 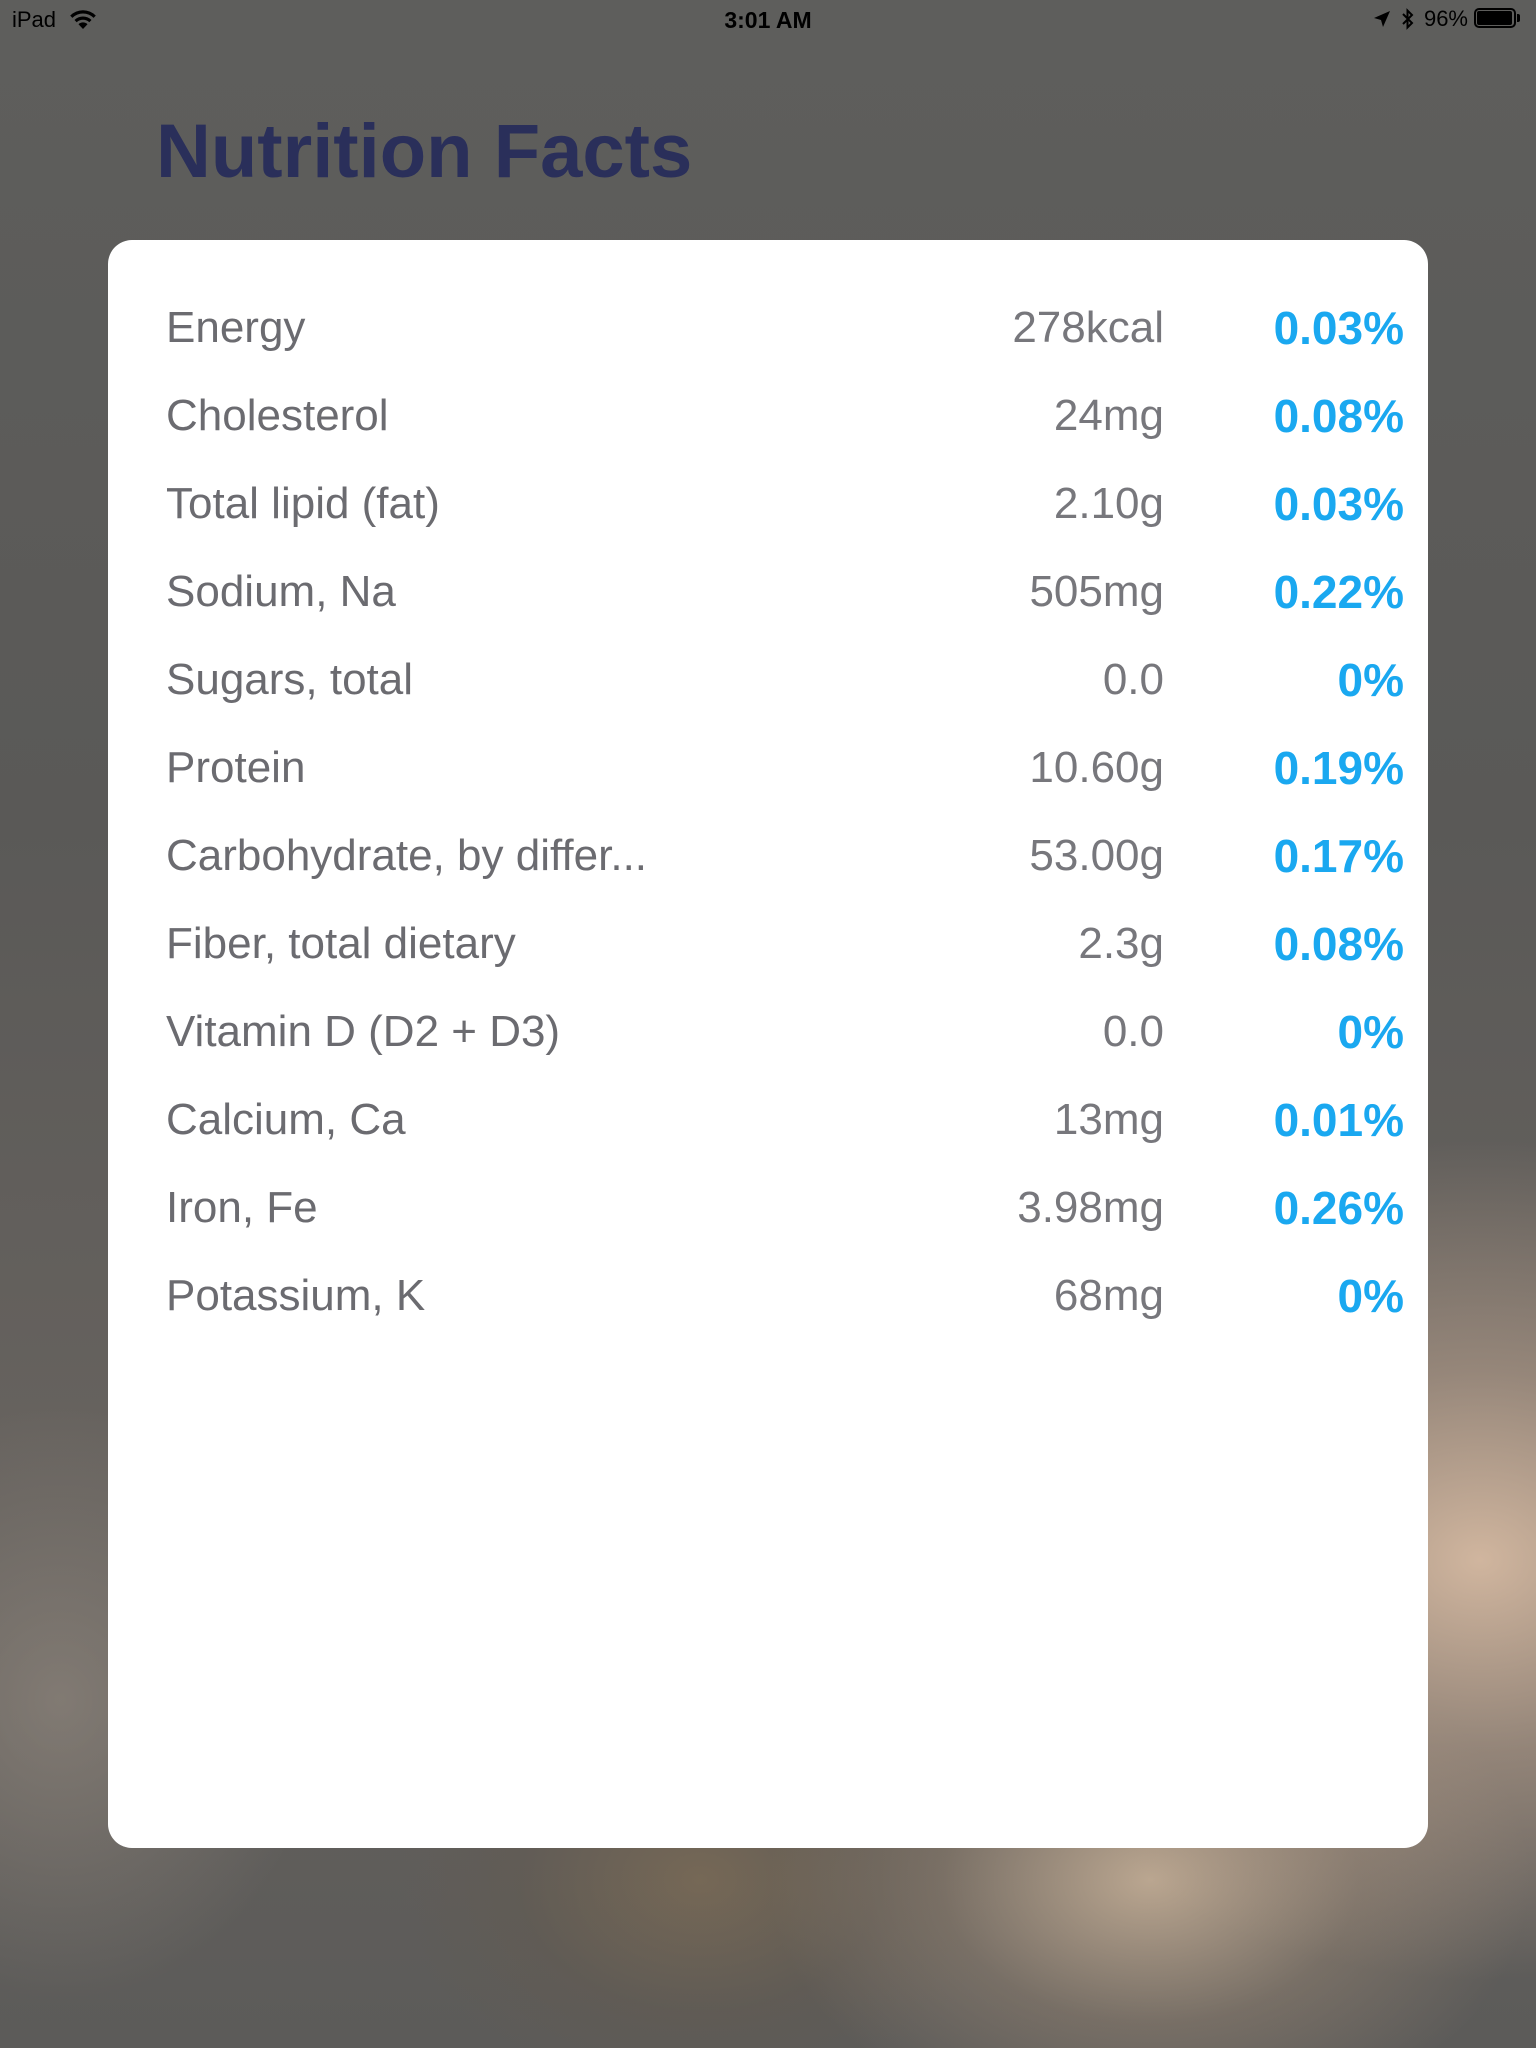 What do you see at coordinates (1108, 1119) in the screenshot?
I see `nutrient-amount: 13mg` at bounding box center [1108, 1119].